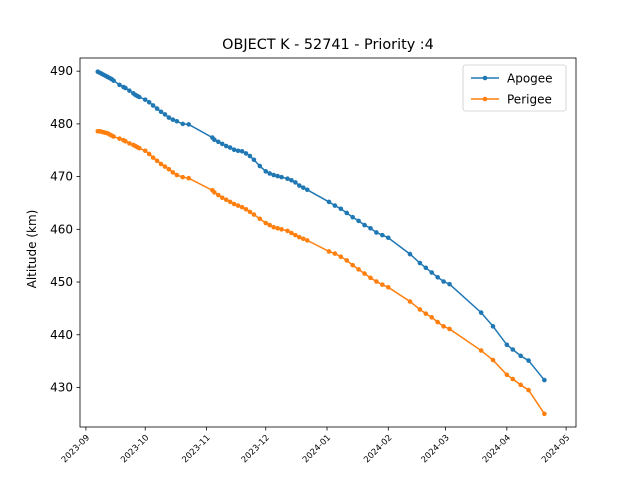 The width and height of the screenshot is (640, 480). What do you see at coordinates (61, 177) in the screenshot?
I see `y-tick-label: 470` at bounding box center [61, 177].